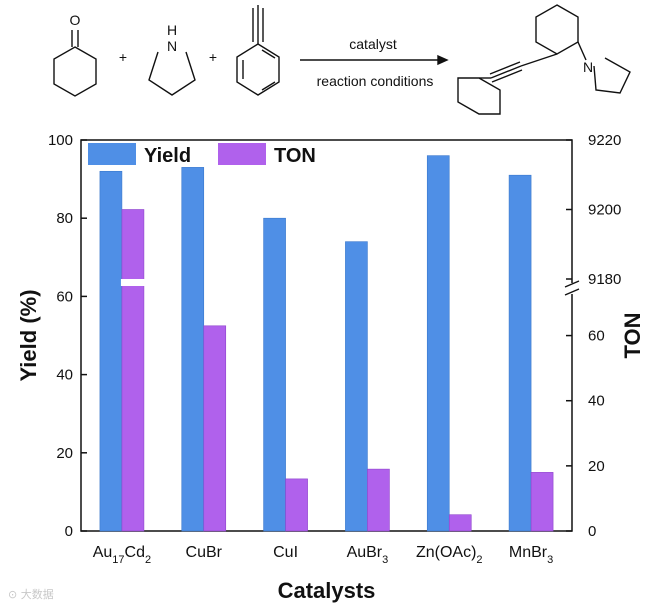 The width and height of the screenshot is (662, 607). What do you see at coordinates (596, 466) in the screenshot?
I see `y2-tick-label: 20` at bounding box center [596, 466].